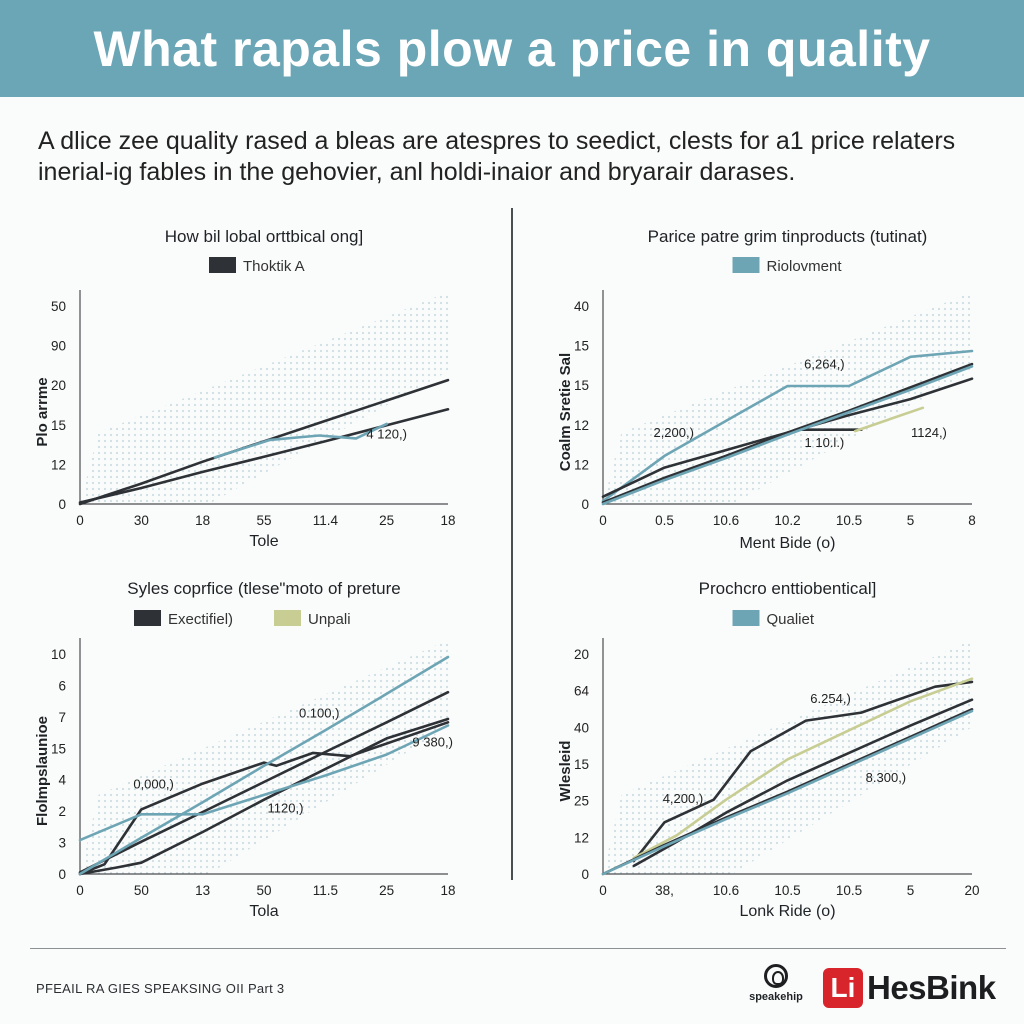  What do you see at coordinates (776, 976) in the screenshot?
I see `speaker-icon` at bounding box center [776, 976].